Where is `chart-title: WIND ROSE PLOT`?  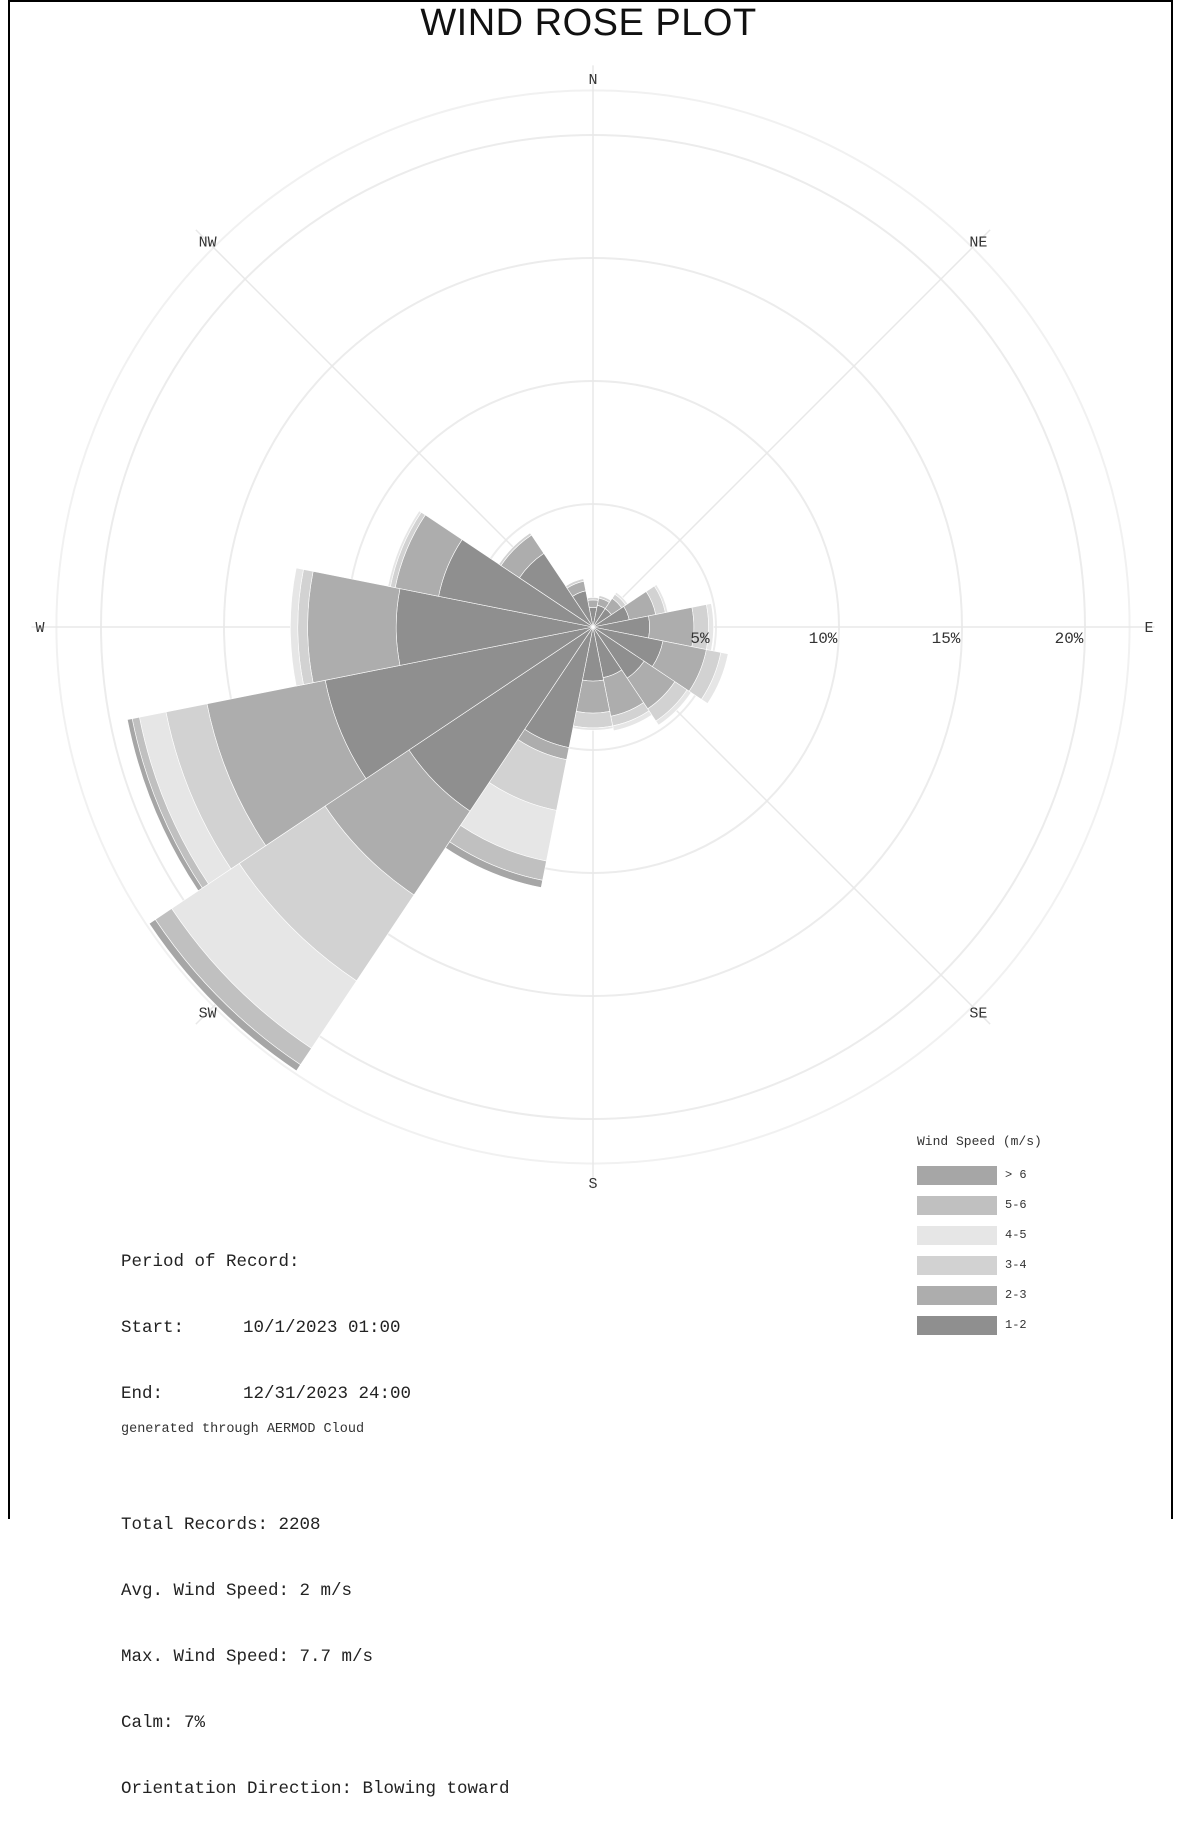
chart-title: WIND ROSE PLOT is located at coordinates (588, 23).